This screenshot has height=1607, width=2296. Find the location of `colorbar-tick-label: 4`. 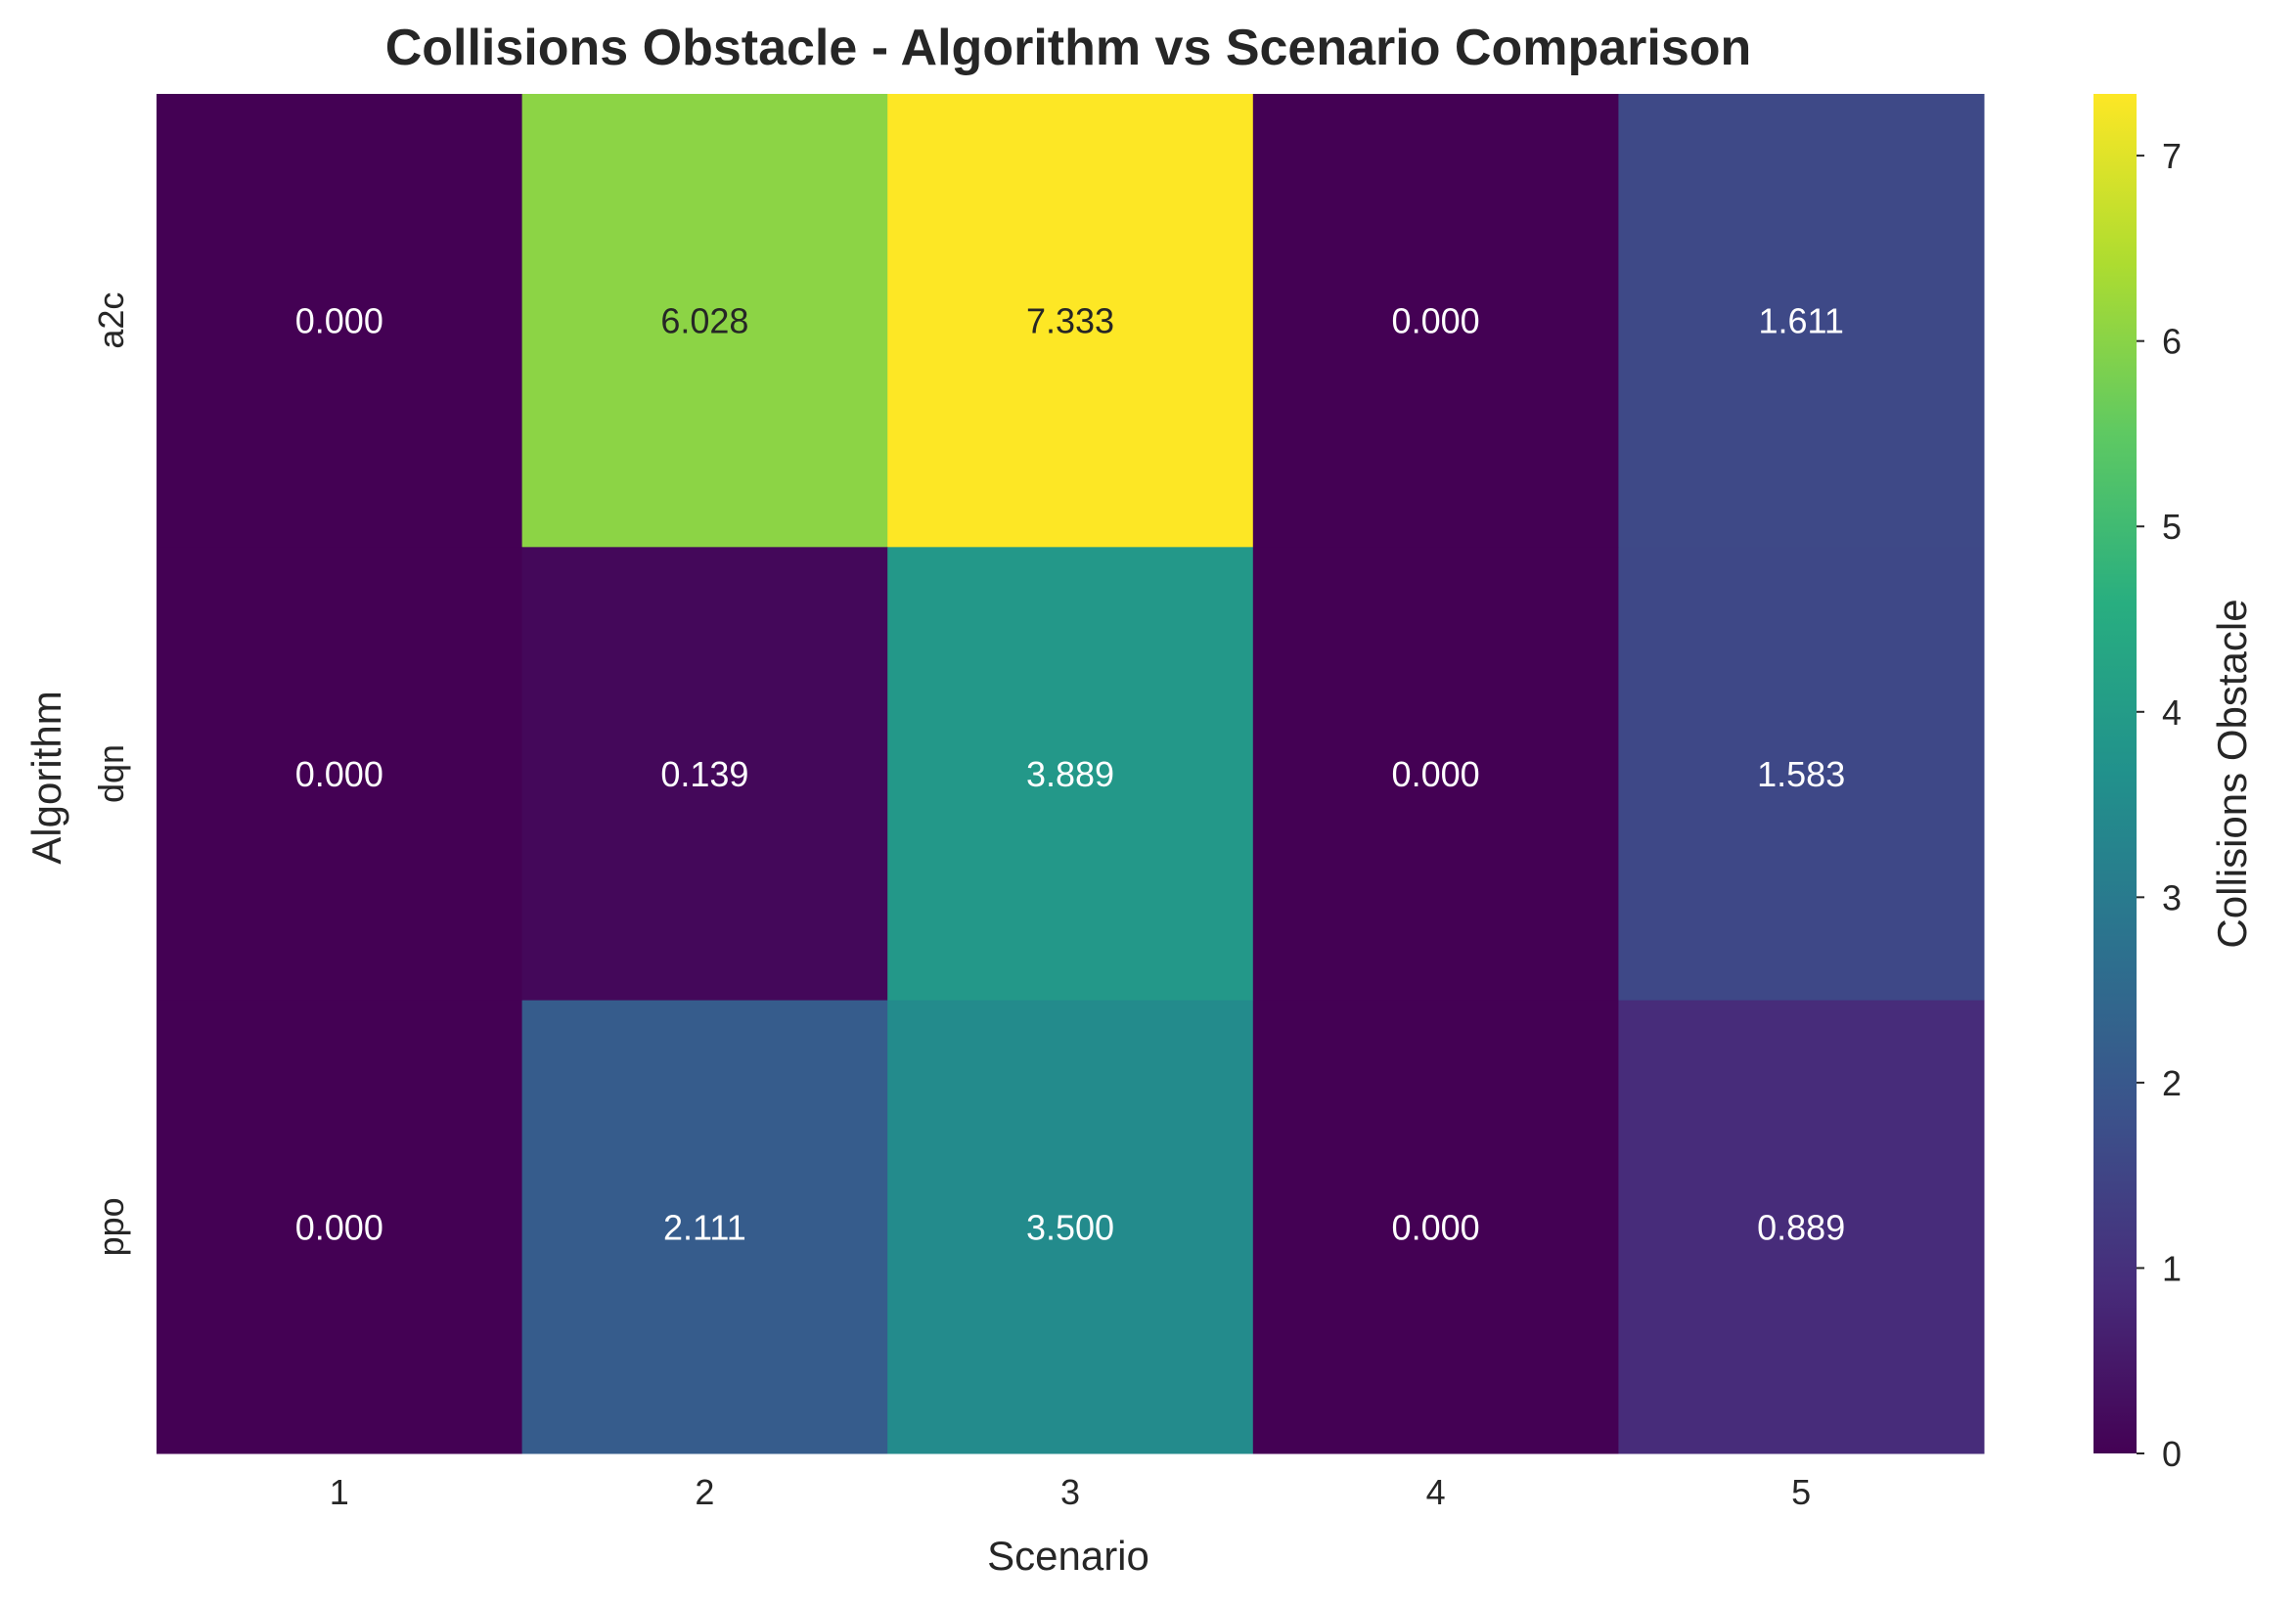

colorbar-tick-label: 4 is located at coordinates (2172, 712).